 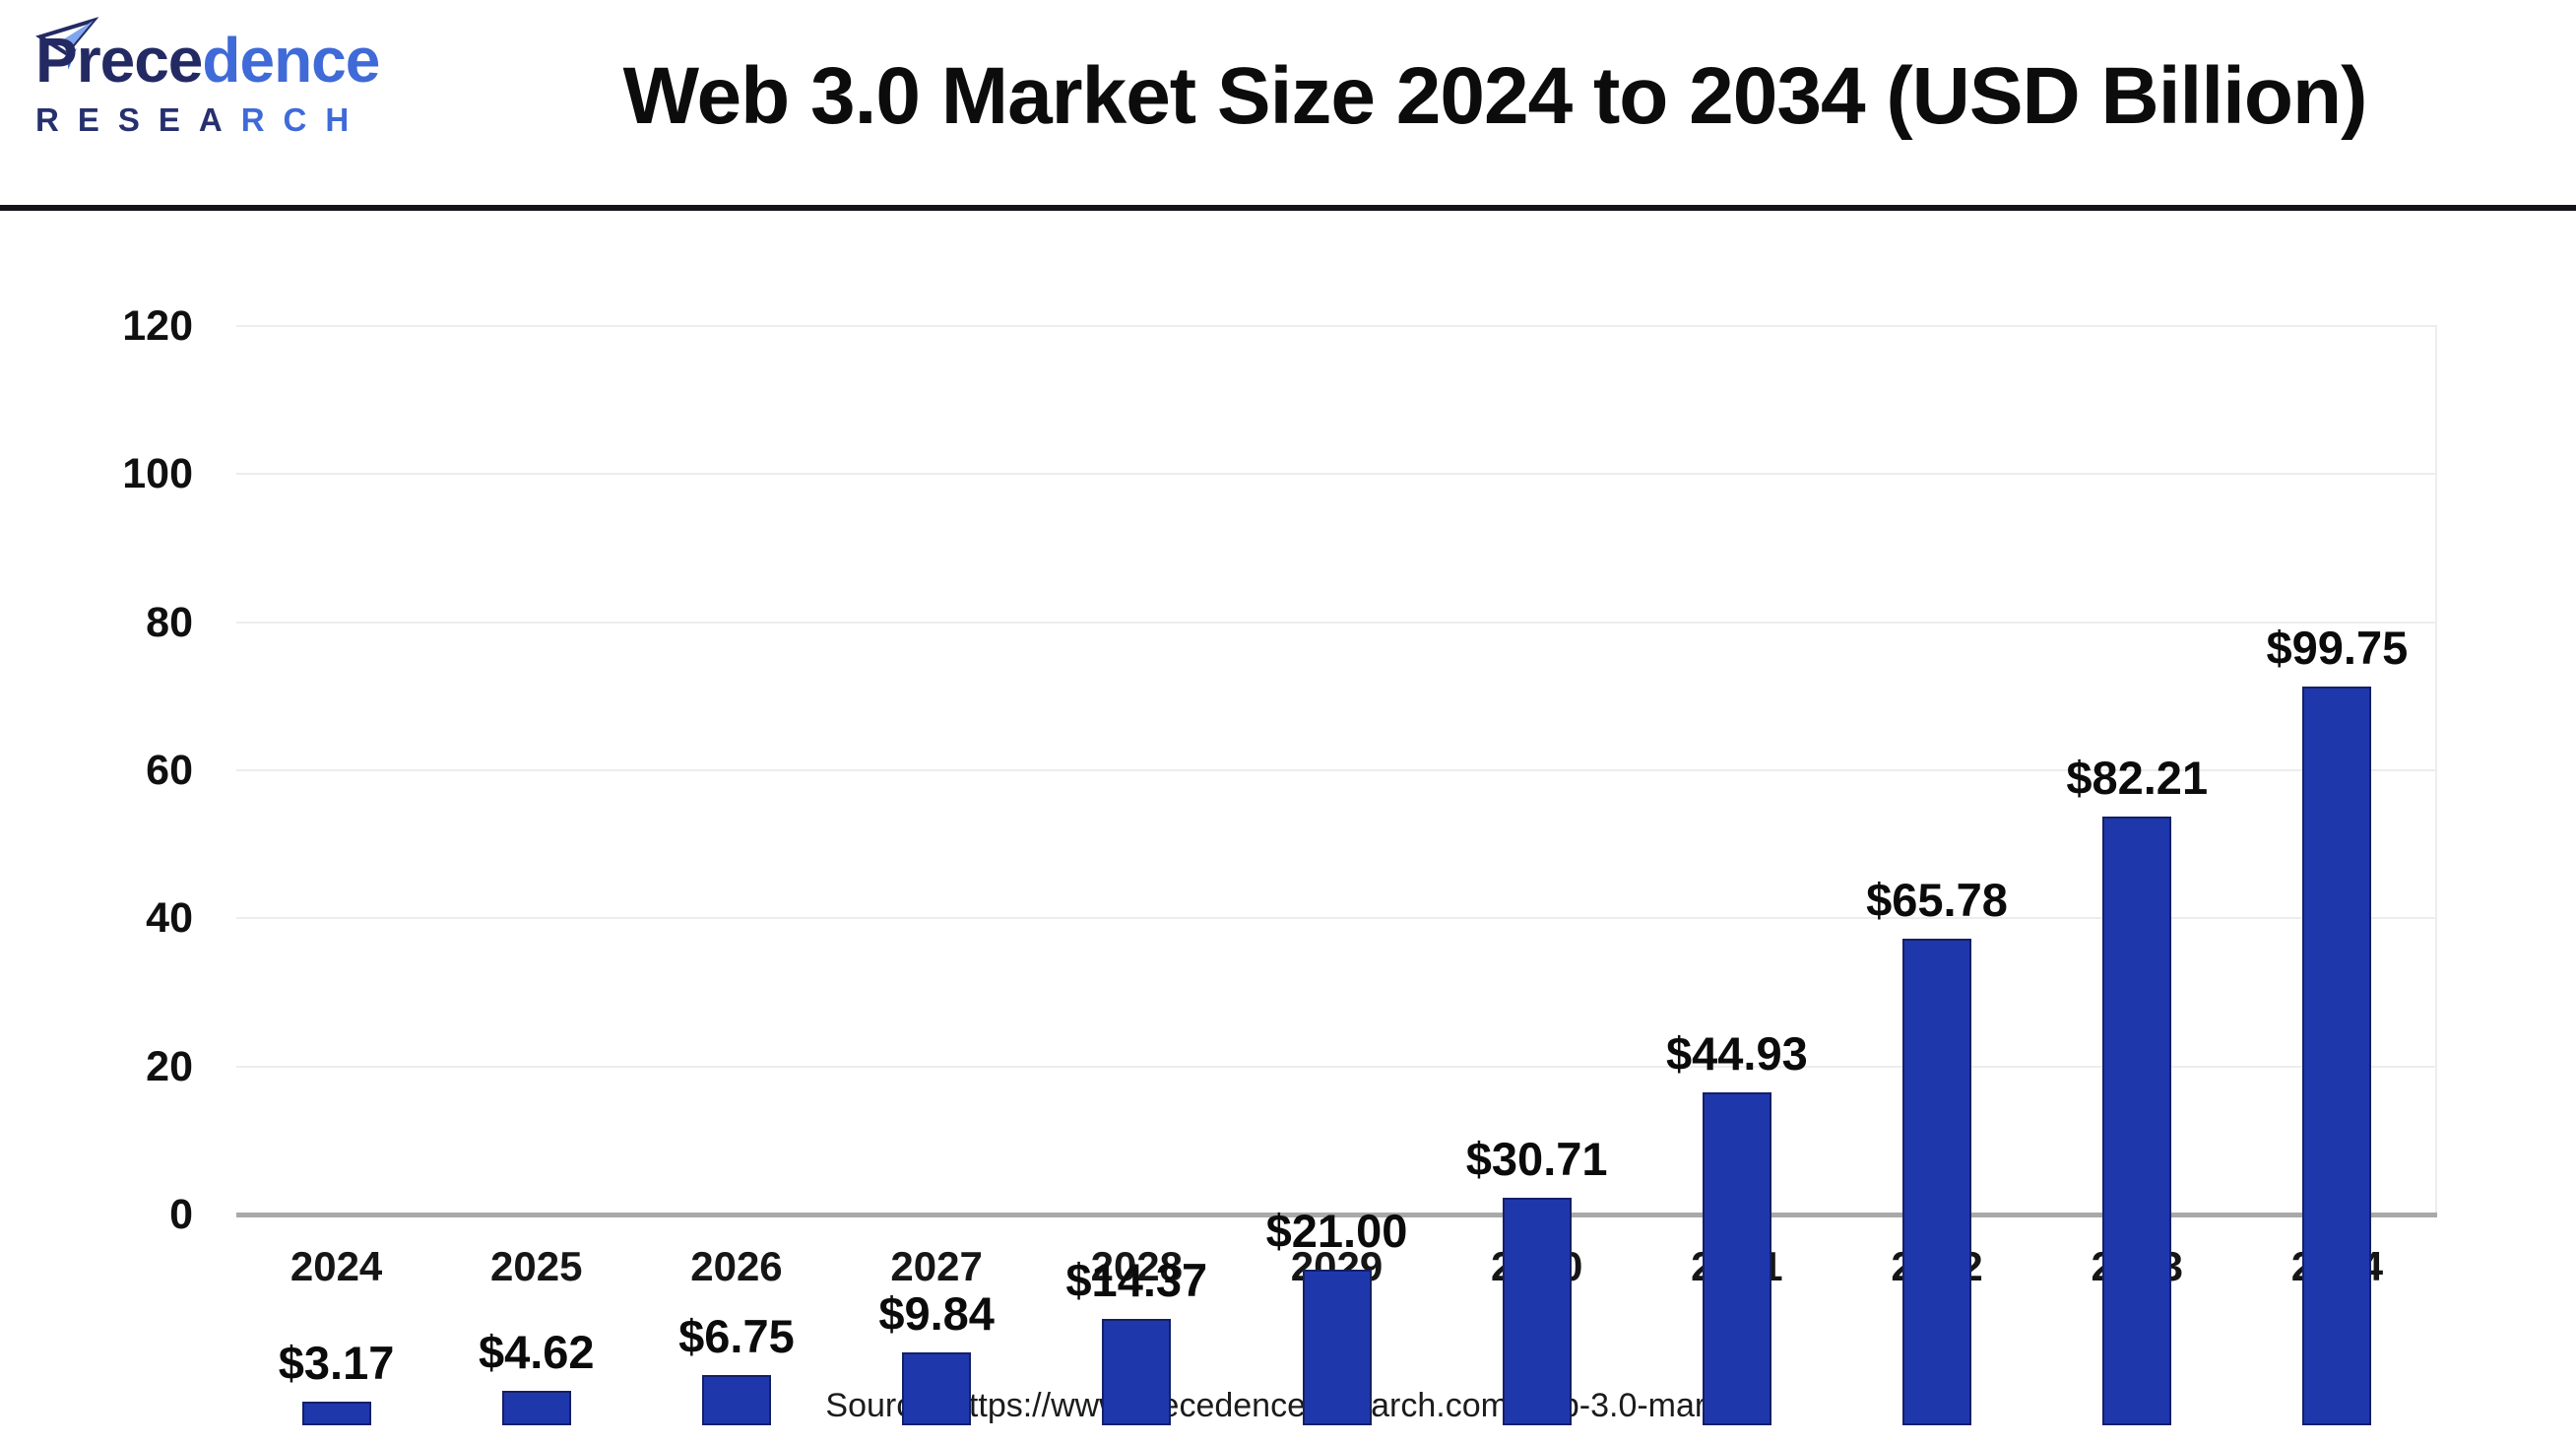 I want to click on bar-value-label-2027: $9.84, so click(x=936, y=1314).